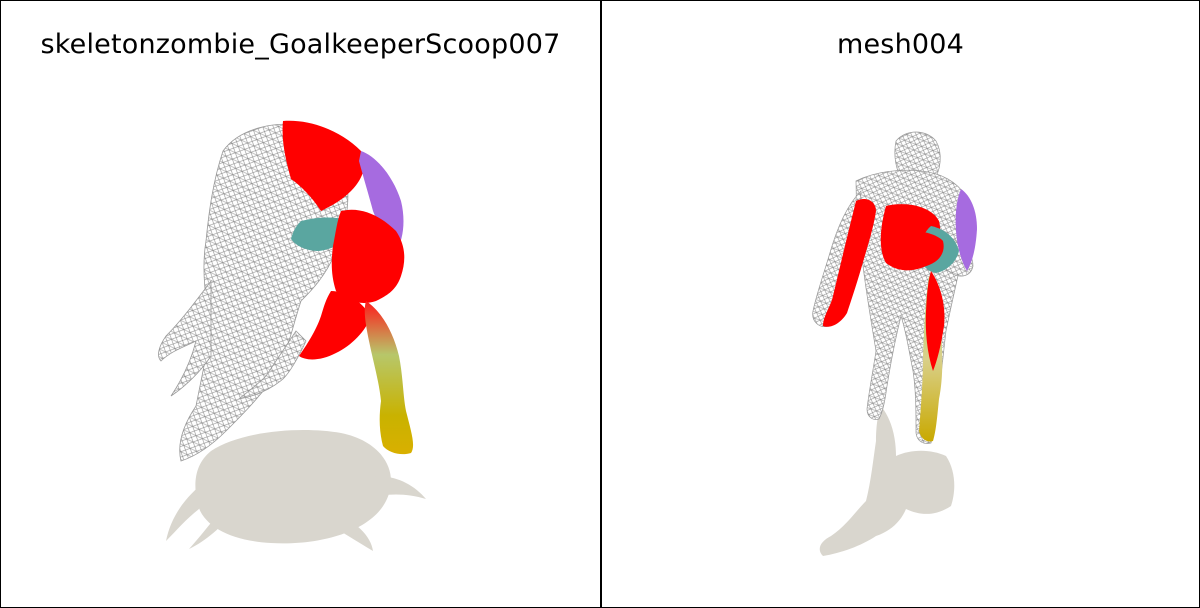 Image resolution: width=1200 pixels, height=608 pixels. I want to click on panel-divider, so click(601, 304).